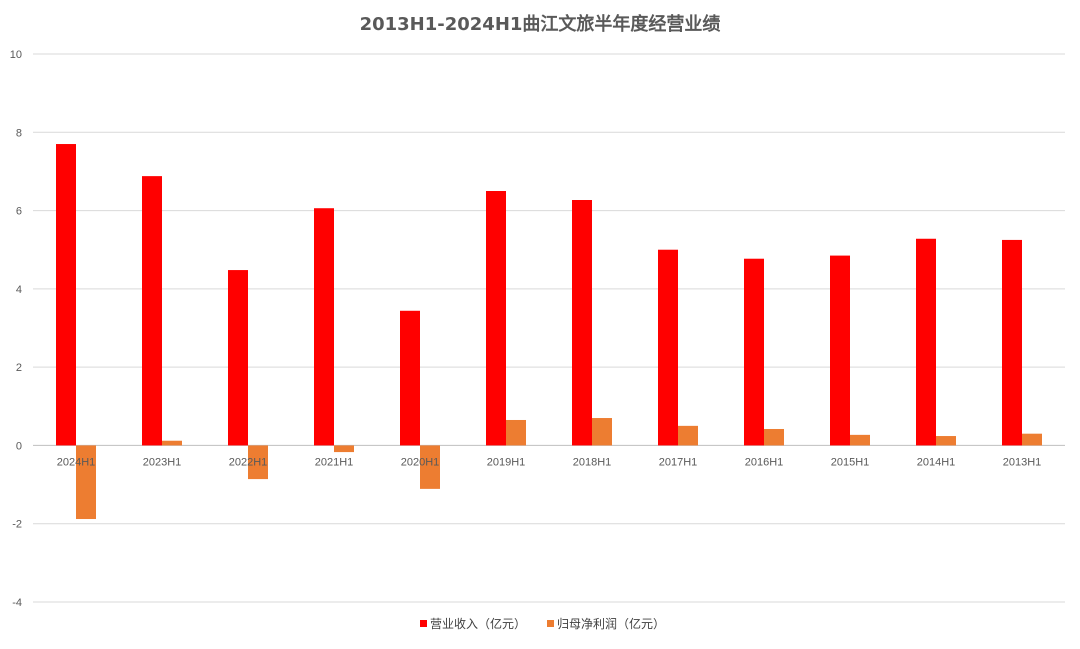 The image size is (1080, 649). What do you see at coordinates (478, 623) in the screenshot?
I see `legend-label: 营业收入（亿元）` at bounding box center [478, 623].